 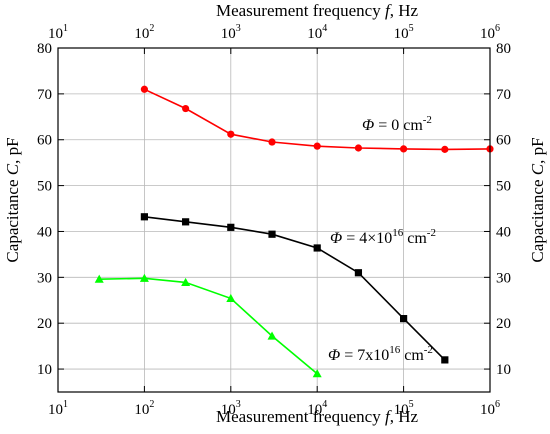 What do you see at coordinates (503, 370) in the screenshot?
I see `y2-tick-label: 10` at bounding box center [503, 370].